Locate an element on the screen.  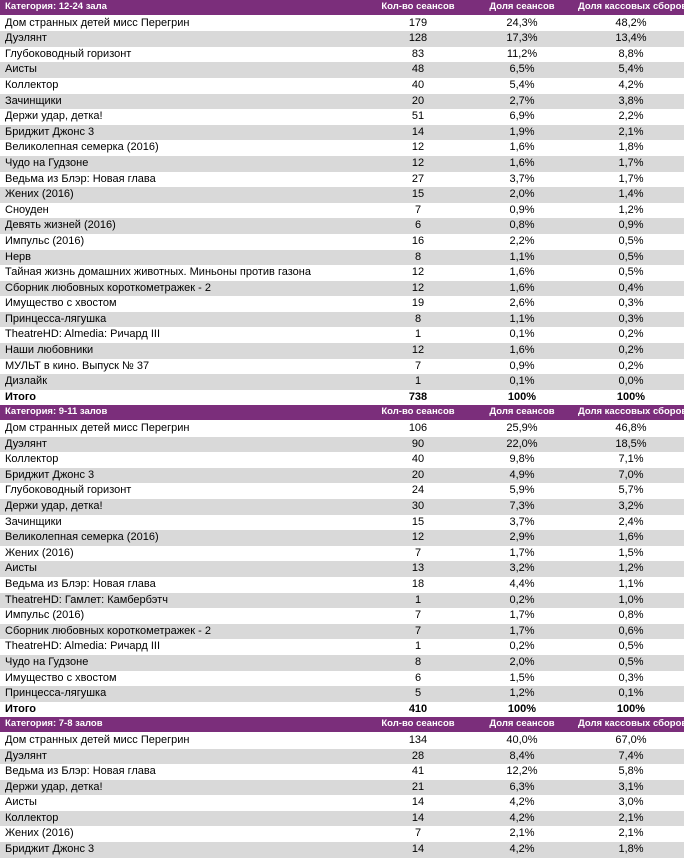
table-row: Аисты 13 3,2% 1,2% is located at coordinates (342, 569).